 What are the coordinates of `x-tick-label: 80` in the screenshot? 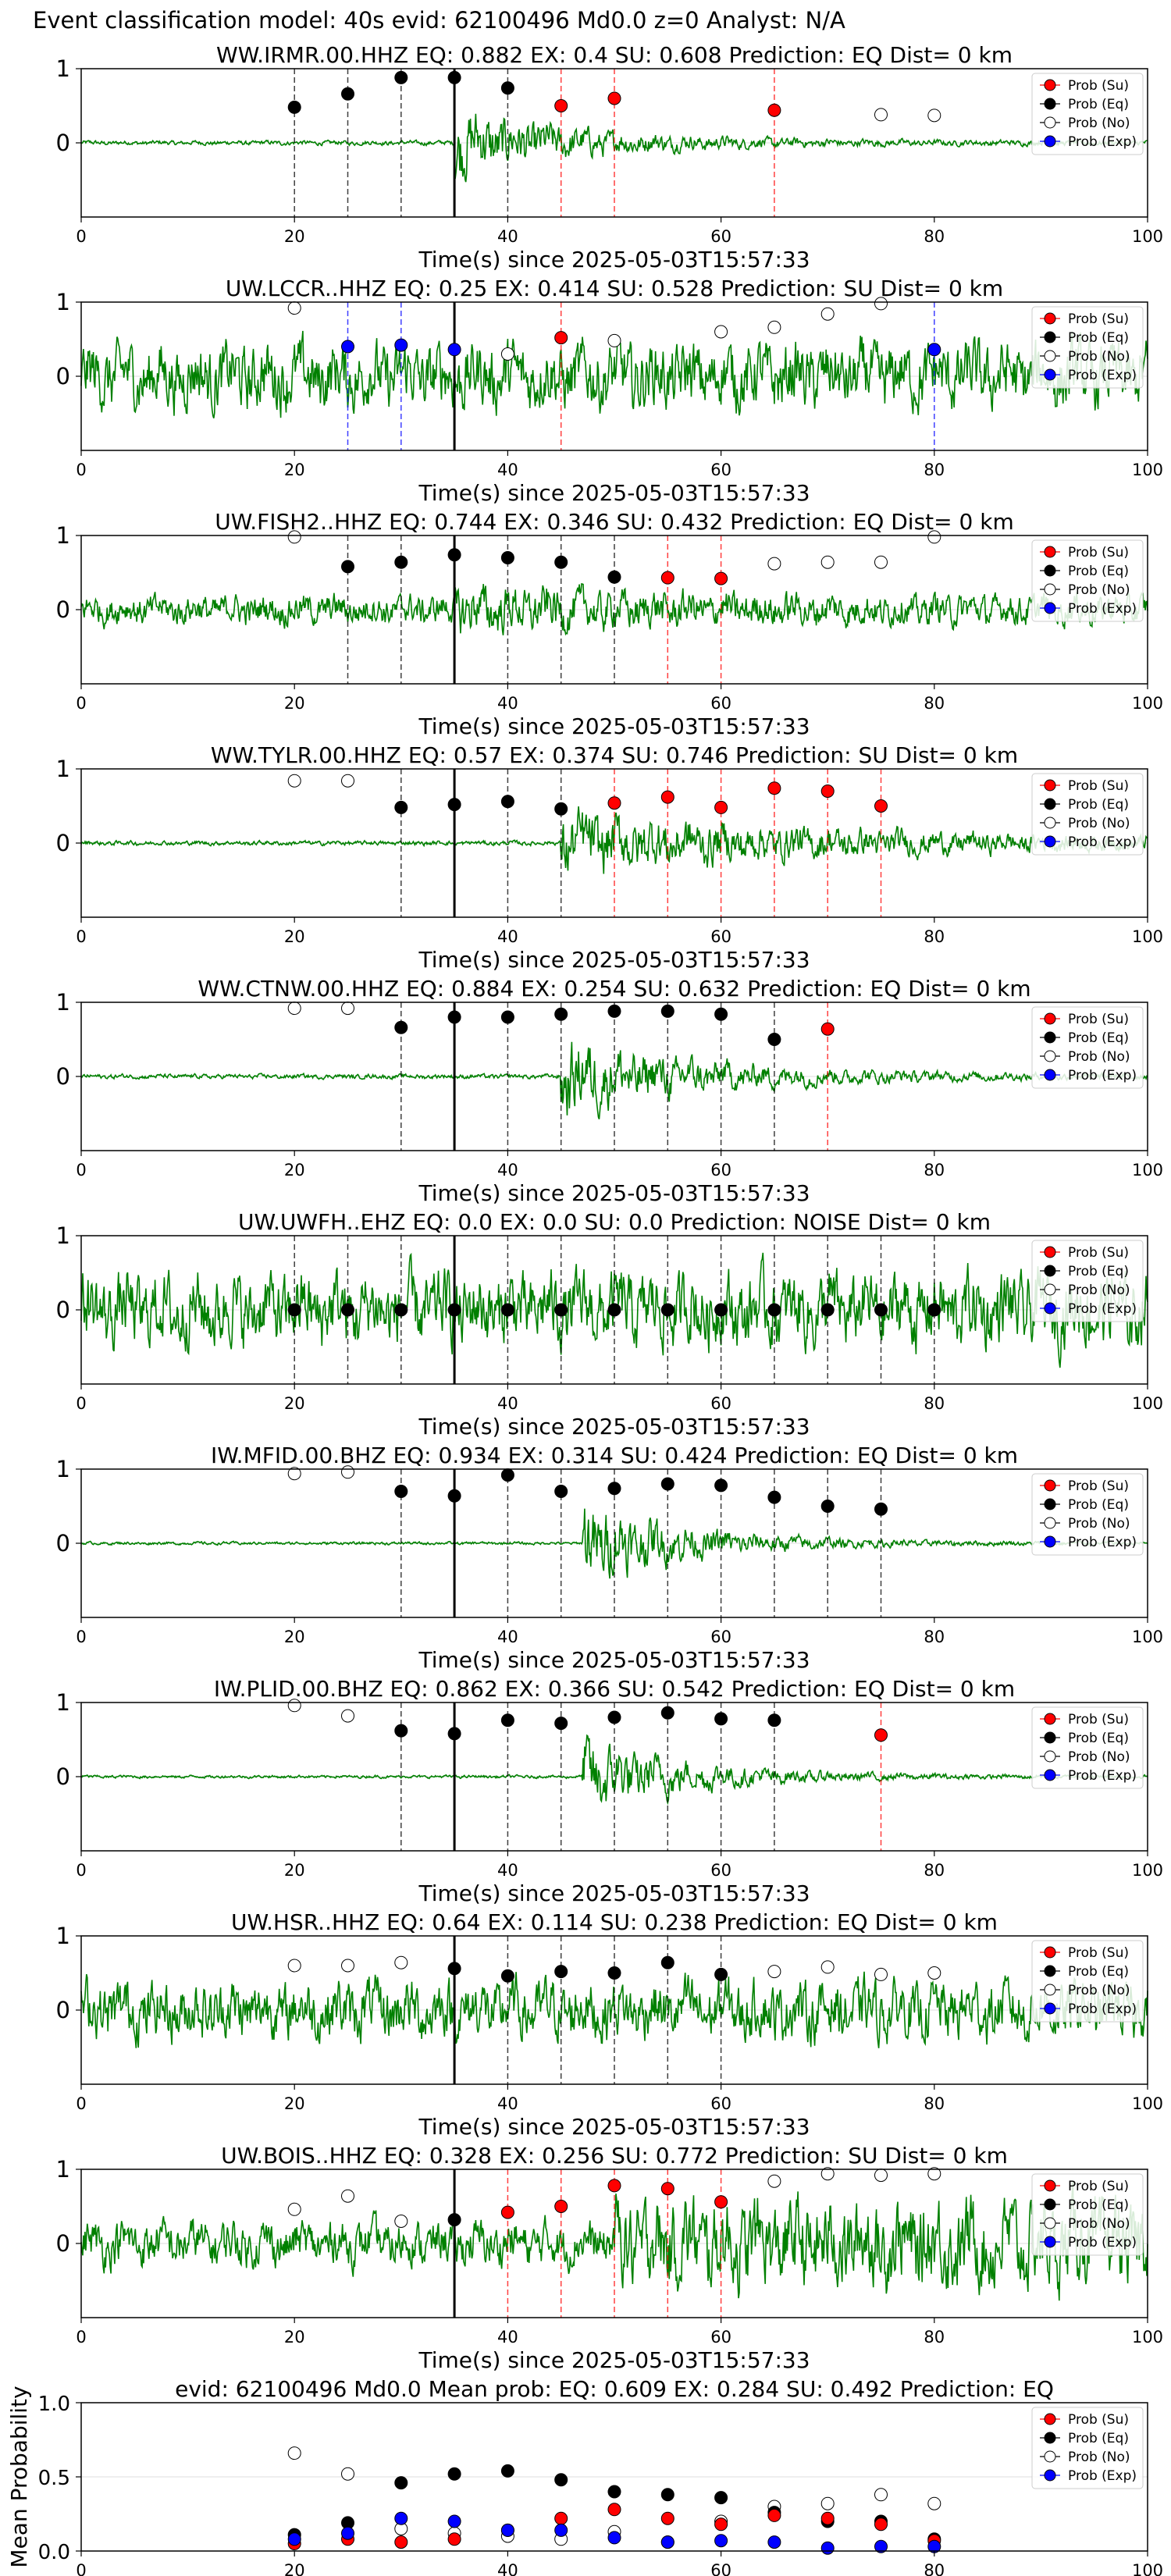 It's located at (935, 2103).